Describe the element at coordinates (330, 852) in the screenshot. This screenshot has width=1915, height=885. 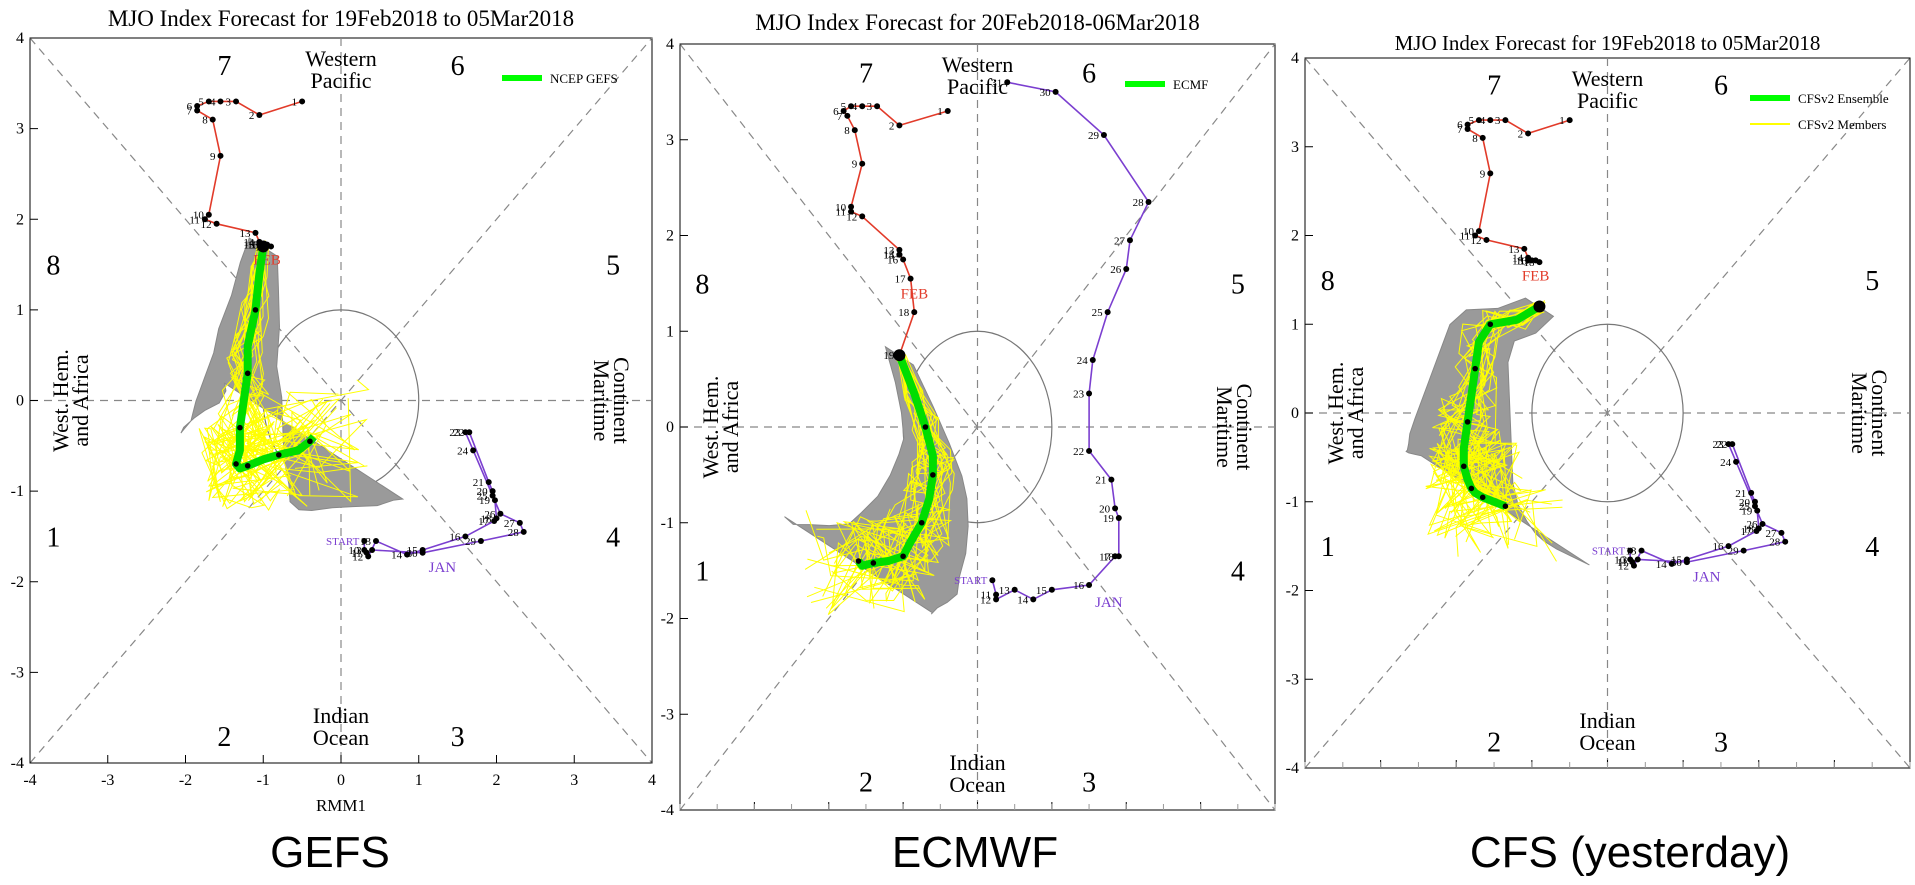
I see `caption-gefs: GEFS` at that location.